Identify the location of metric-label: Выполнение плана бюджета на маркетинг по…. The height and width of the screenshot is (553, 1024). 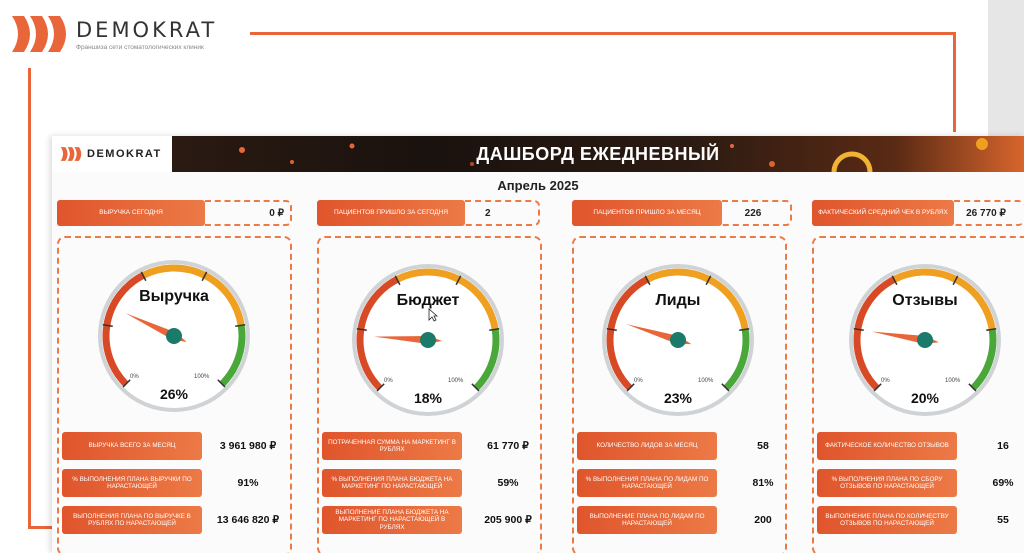
(392, 520).